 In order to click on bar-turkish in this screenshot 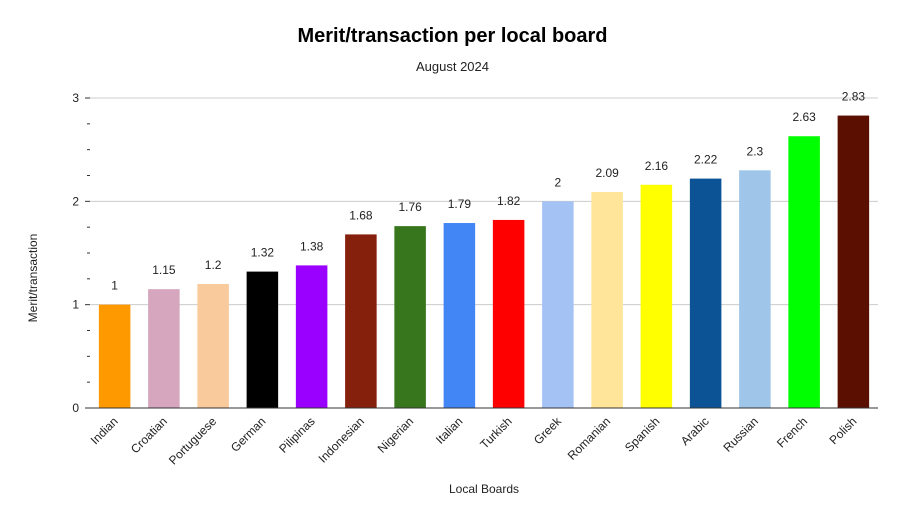, I will do `click(508, 313)`.